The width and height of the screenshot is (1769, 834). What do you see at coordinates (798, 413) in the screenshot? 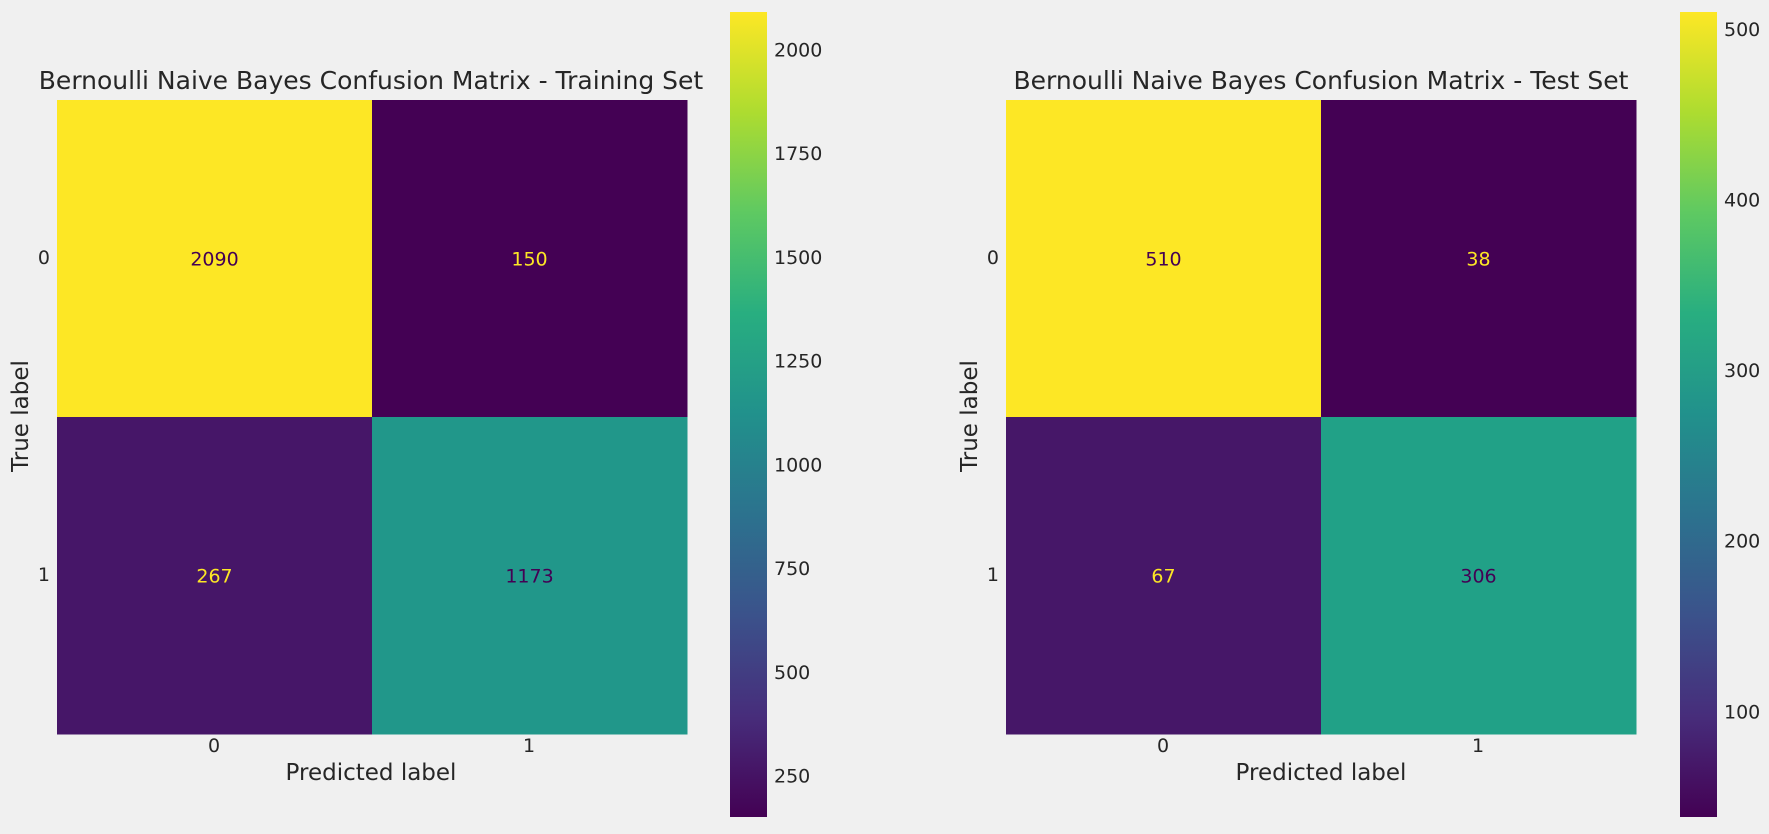
I see `colorbar-ticks: 250 500 750 1000 1250 1500 1750 2000` at bounding box center [798, 413].